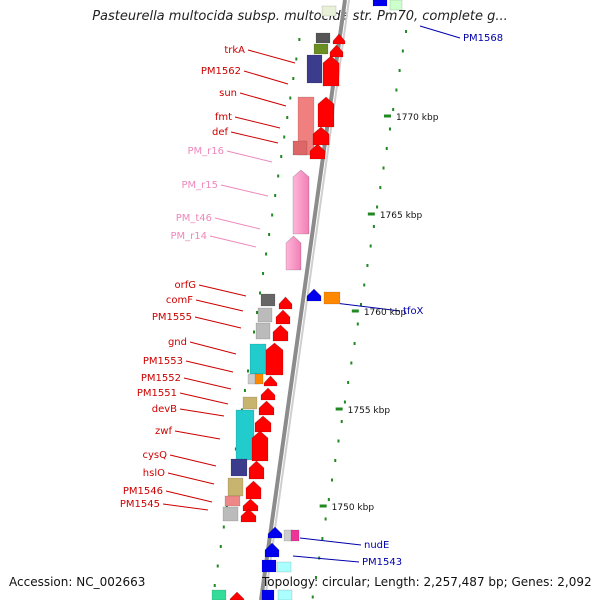 Image resolution: width=600 pixels, height=600 pixels. What do you see at coordinates (179, 300) in the screenshot?
I see `gene-label-comf: comF` at bounding box center [179, 300].